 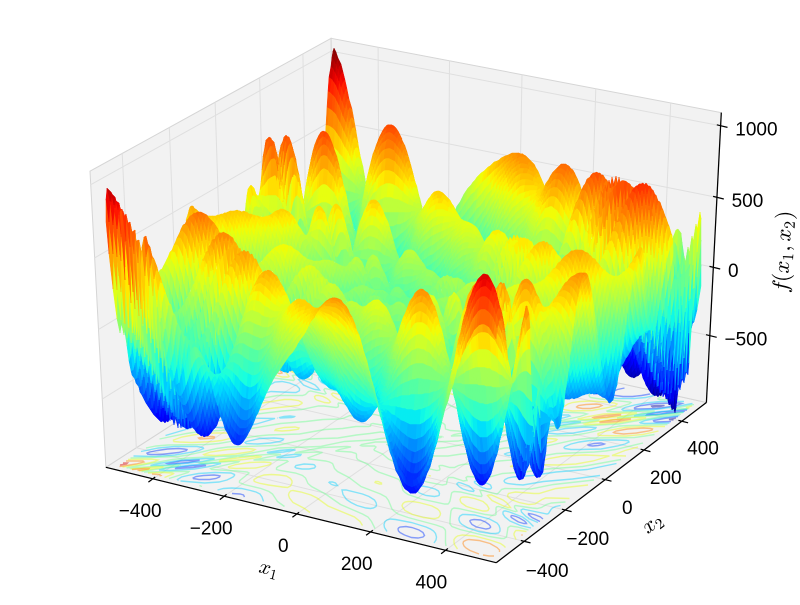 I want to click on svg-text: 1000, so click(x=756, y=130).